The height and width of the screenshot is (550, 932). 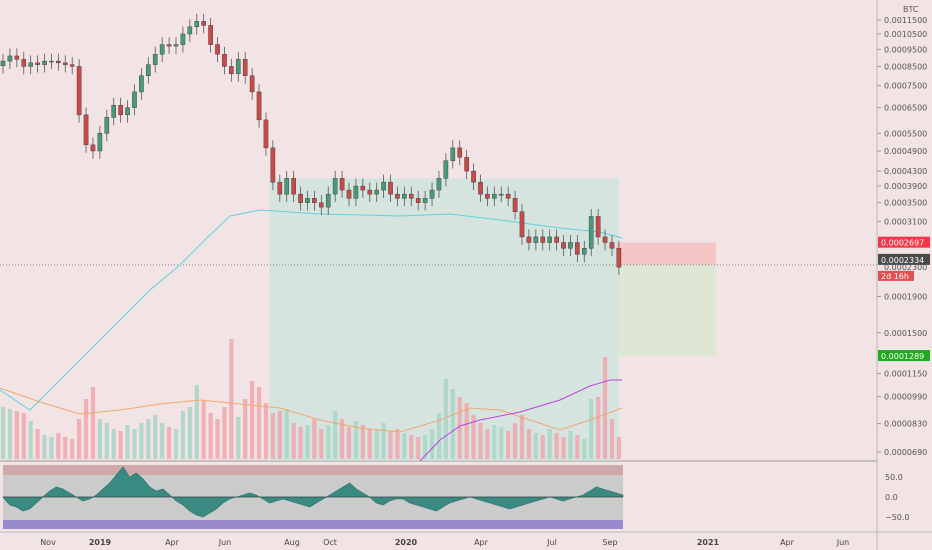 I want to click on volume-bars, so click(x=310, y=399).